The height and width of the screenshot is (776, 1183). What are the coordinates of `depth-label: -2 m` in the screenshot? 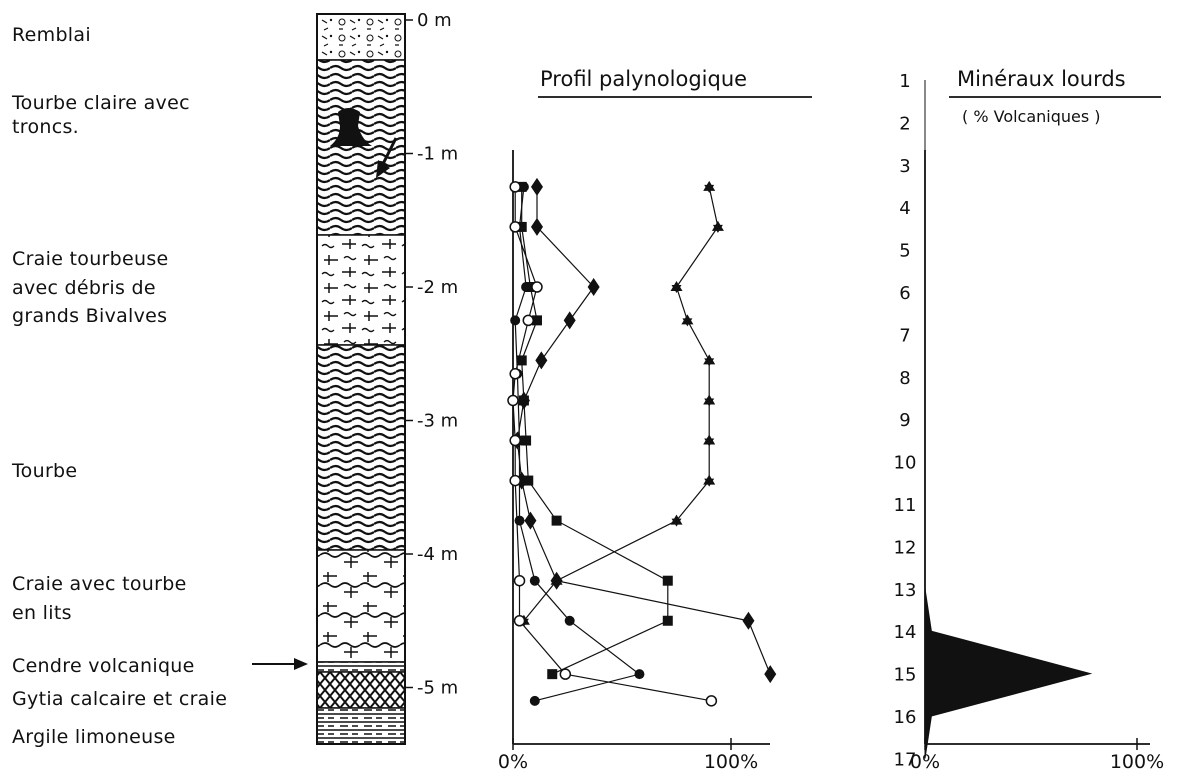 It's located at (437, 287).